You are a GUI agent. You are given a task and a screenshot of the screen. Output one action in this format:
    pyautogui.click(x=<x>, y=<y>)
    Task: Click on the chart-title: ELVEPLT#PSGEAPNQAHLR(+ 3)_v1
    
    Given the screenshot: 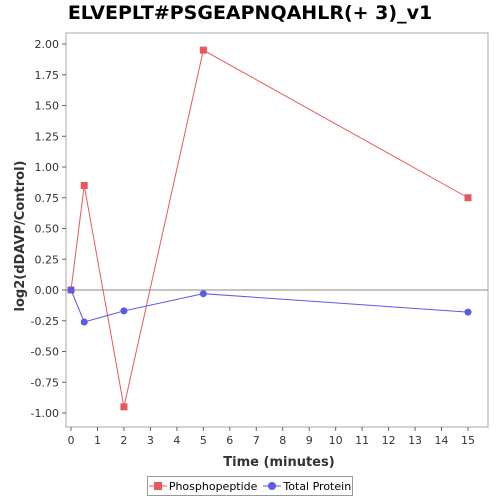 What is the action you would take?
    pyautogui.click(x=250, y=13)
    